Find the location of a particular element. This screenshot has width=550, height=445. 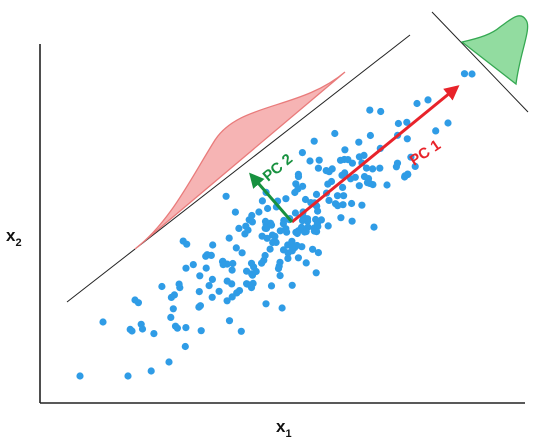

pc1-label: PC 1 is located at coordinates (425, 153).